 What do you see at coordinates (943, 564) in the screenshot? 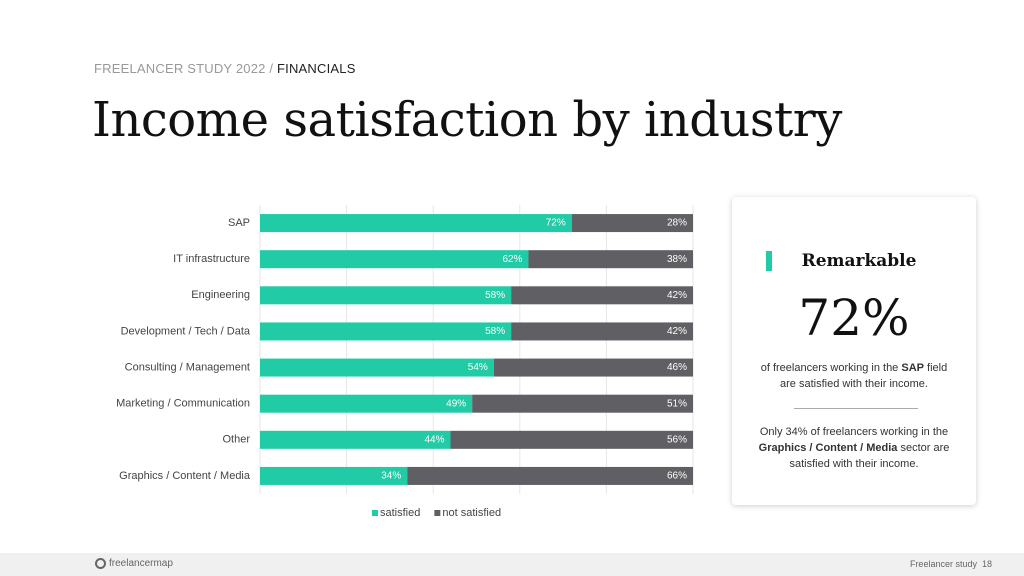
I see `footer-text: Freelancer study` at bounding box center [943, 564].